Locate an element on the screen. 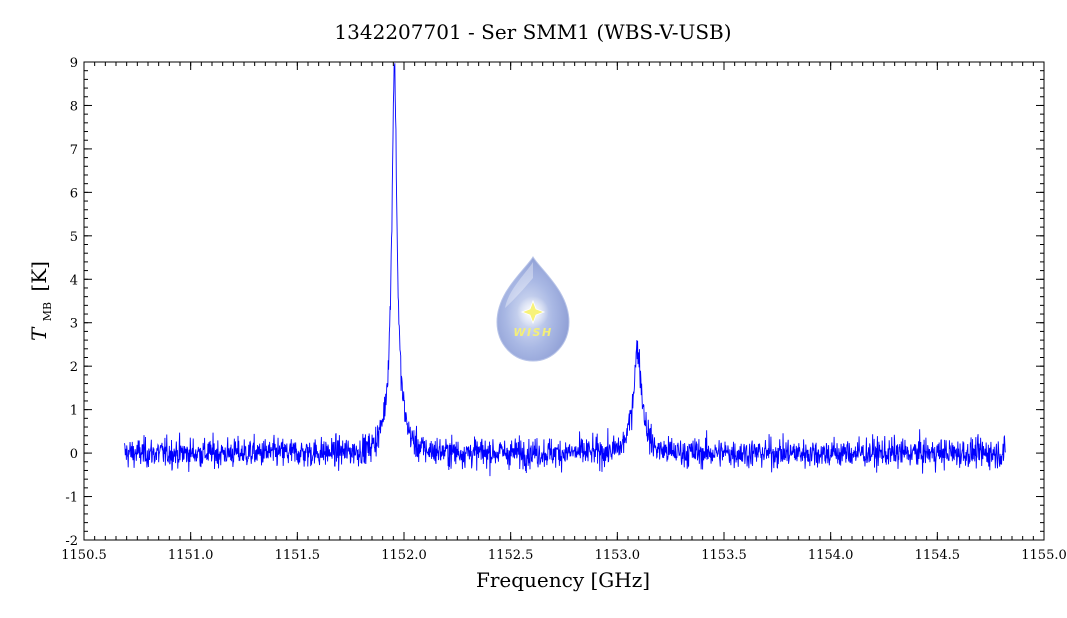 Image resolution: width=1067 pixels, height=618 pixels. y-tick-label: 1 is located at coordinates (74, 411).